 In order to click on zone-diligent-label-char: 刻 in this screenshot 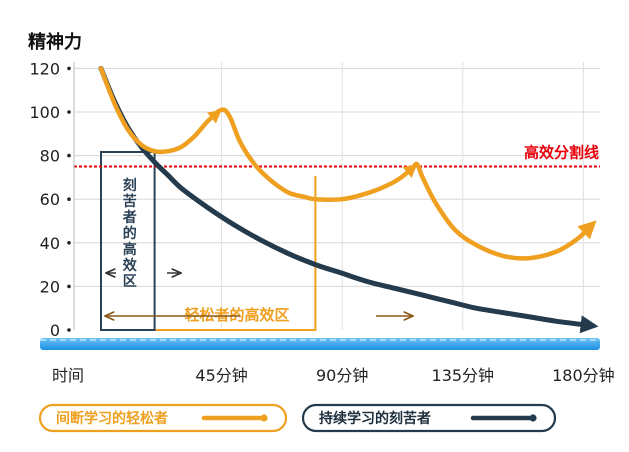, I will do `click(130, 185)`.